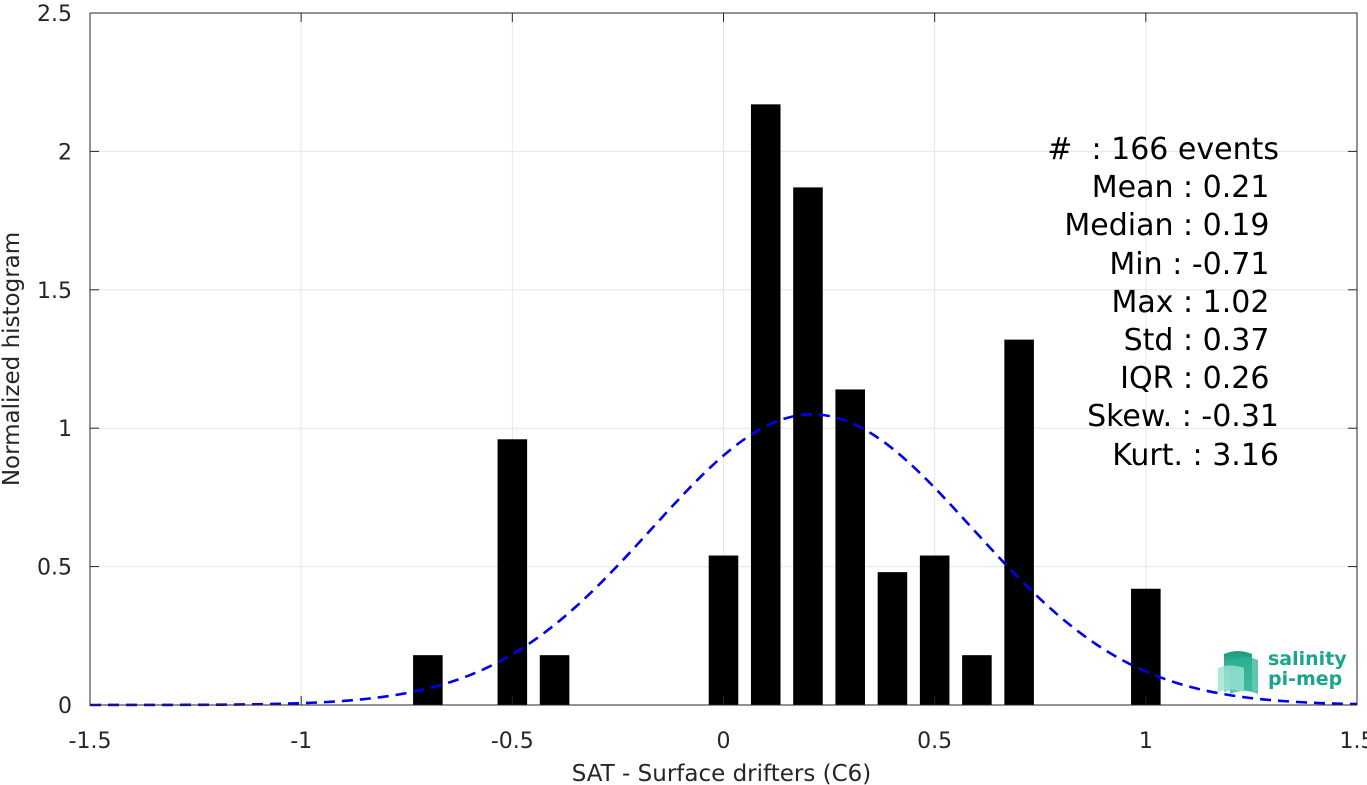  What do you see at coordinates (722, 773) in the screenshot?
I see `x-axis-label: SAT - Surface drifters (C6)` at bounding box center [722, 773].